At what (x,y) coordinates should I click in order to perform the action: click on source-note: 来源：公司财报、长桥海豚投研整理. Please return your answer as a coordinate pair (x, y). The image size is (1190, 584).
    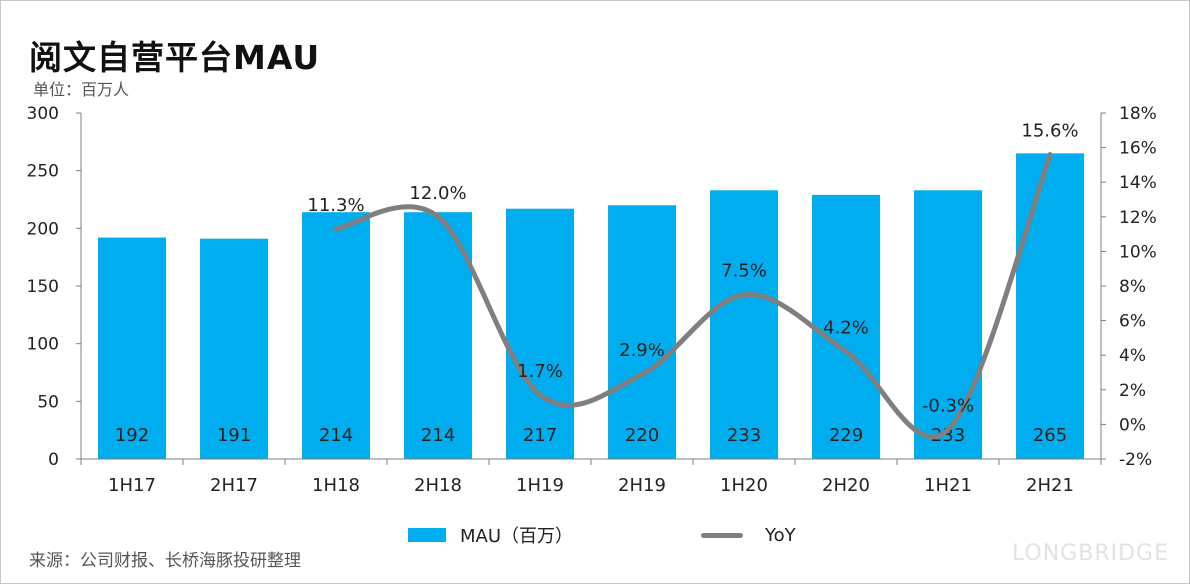
    Looking at the image, I should click on (165, 561).